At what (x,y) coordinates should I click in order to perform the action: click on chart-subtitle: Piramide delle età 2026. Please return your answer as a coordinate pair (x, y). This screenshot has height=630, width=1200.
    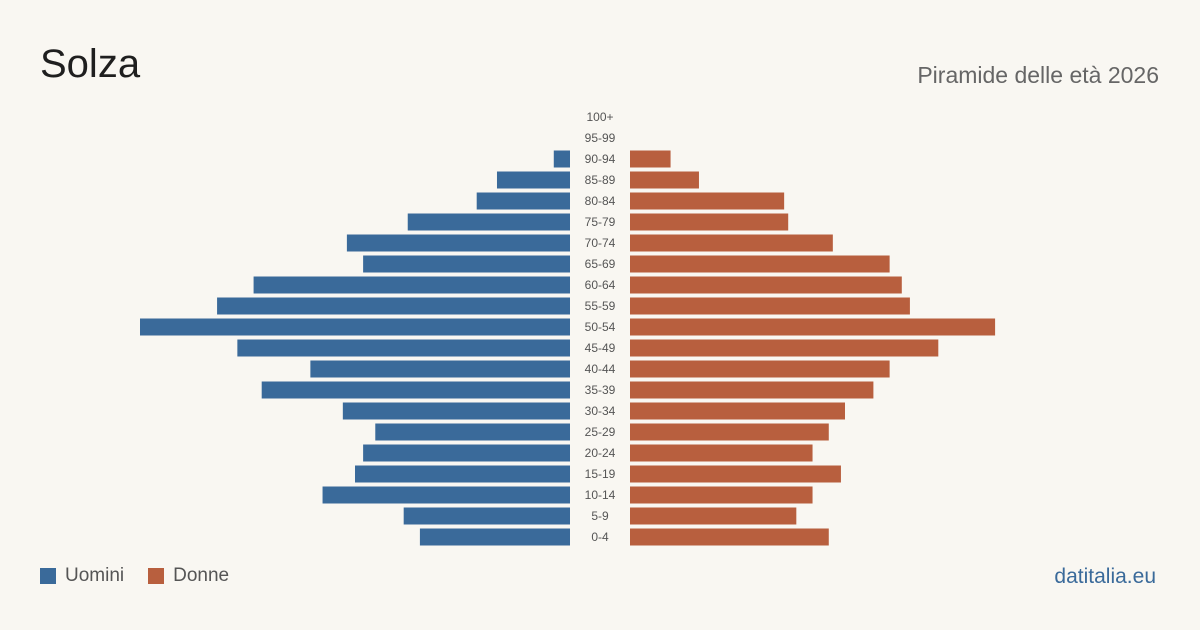
    Looking at the image, I should click on (1038, 75).